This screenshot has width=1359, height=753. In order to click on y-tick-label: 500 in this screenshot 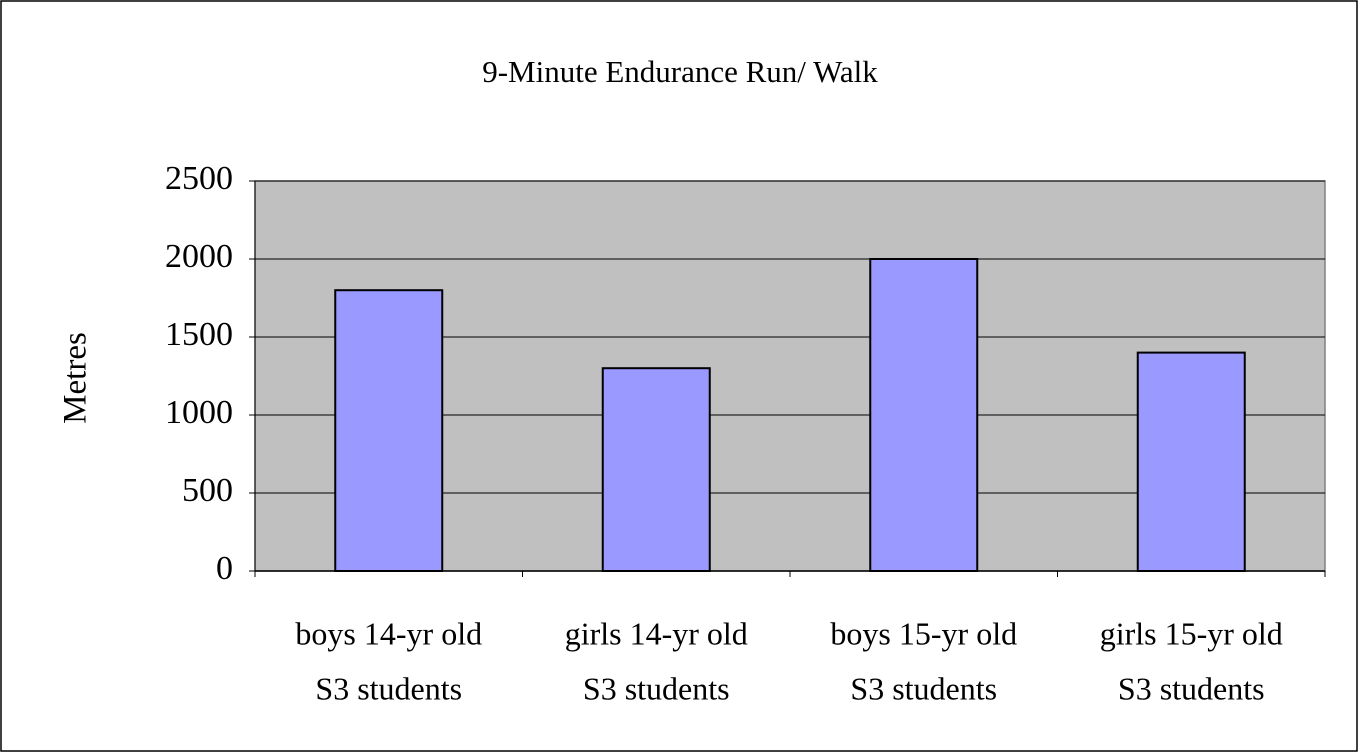, I will do `click(207, 490)`.